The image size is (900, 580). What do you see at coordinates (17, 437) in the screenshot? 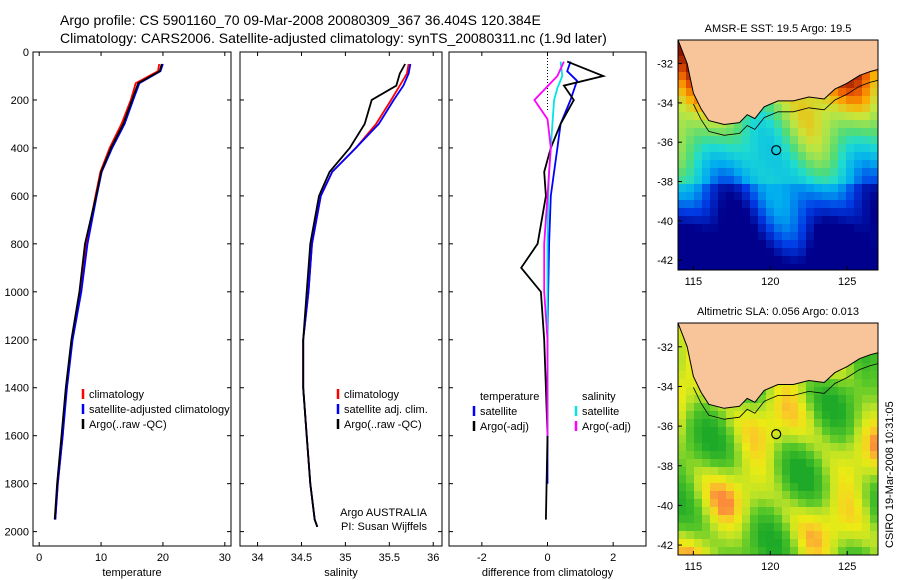
I see `ytick-label: 1600` at bounding box center [17, 437].